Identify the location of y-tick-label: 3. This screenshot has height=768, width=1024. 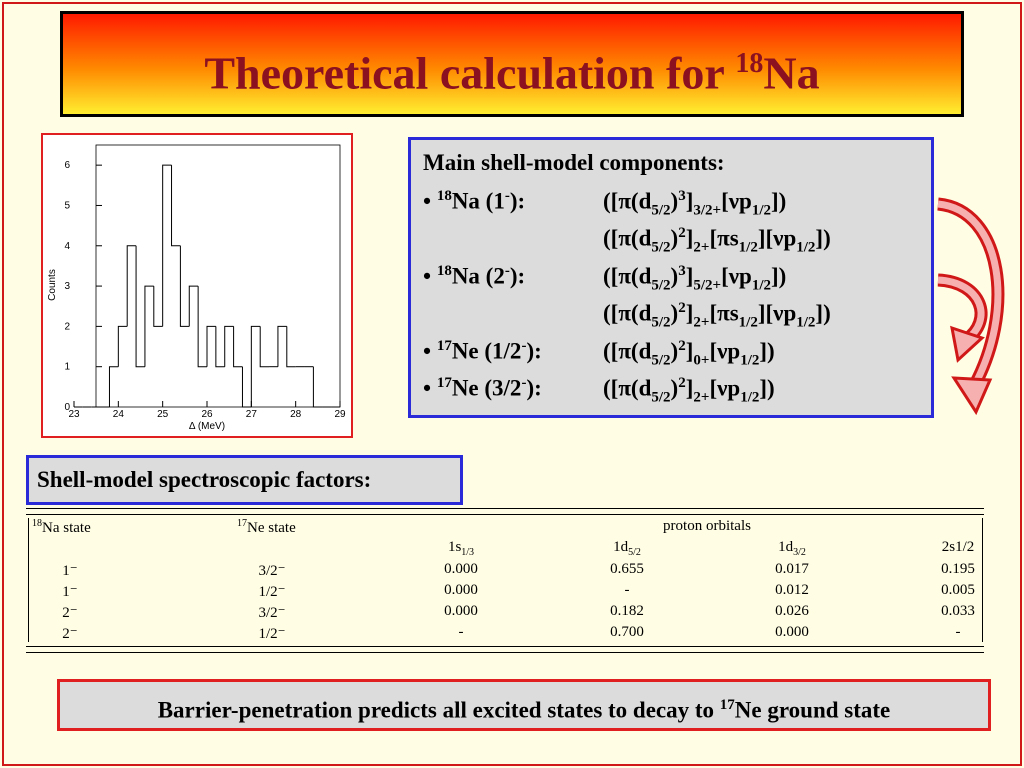
(67, 286).